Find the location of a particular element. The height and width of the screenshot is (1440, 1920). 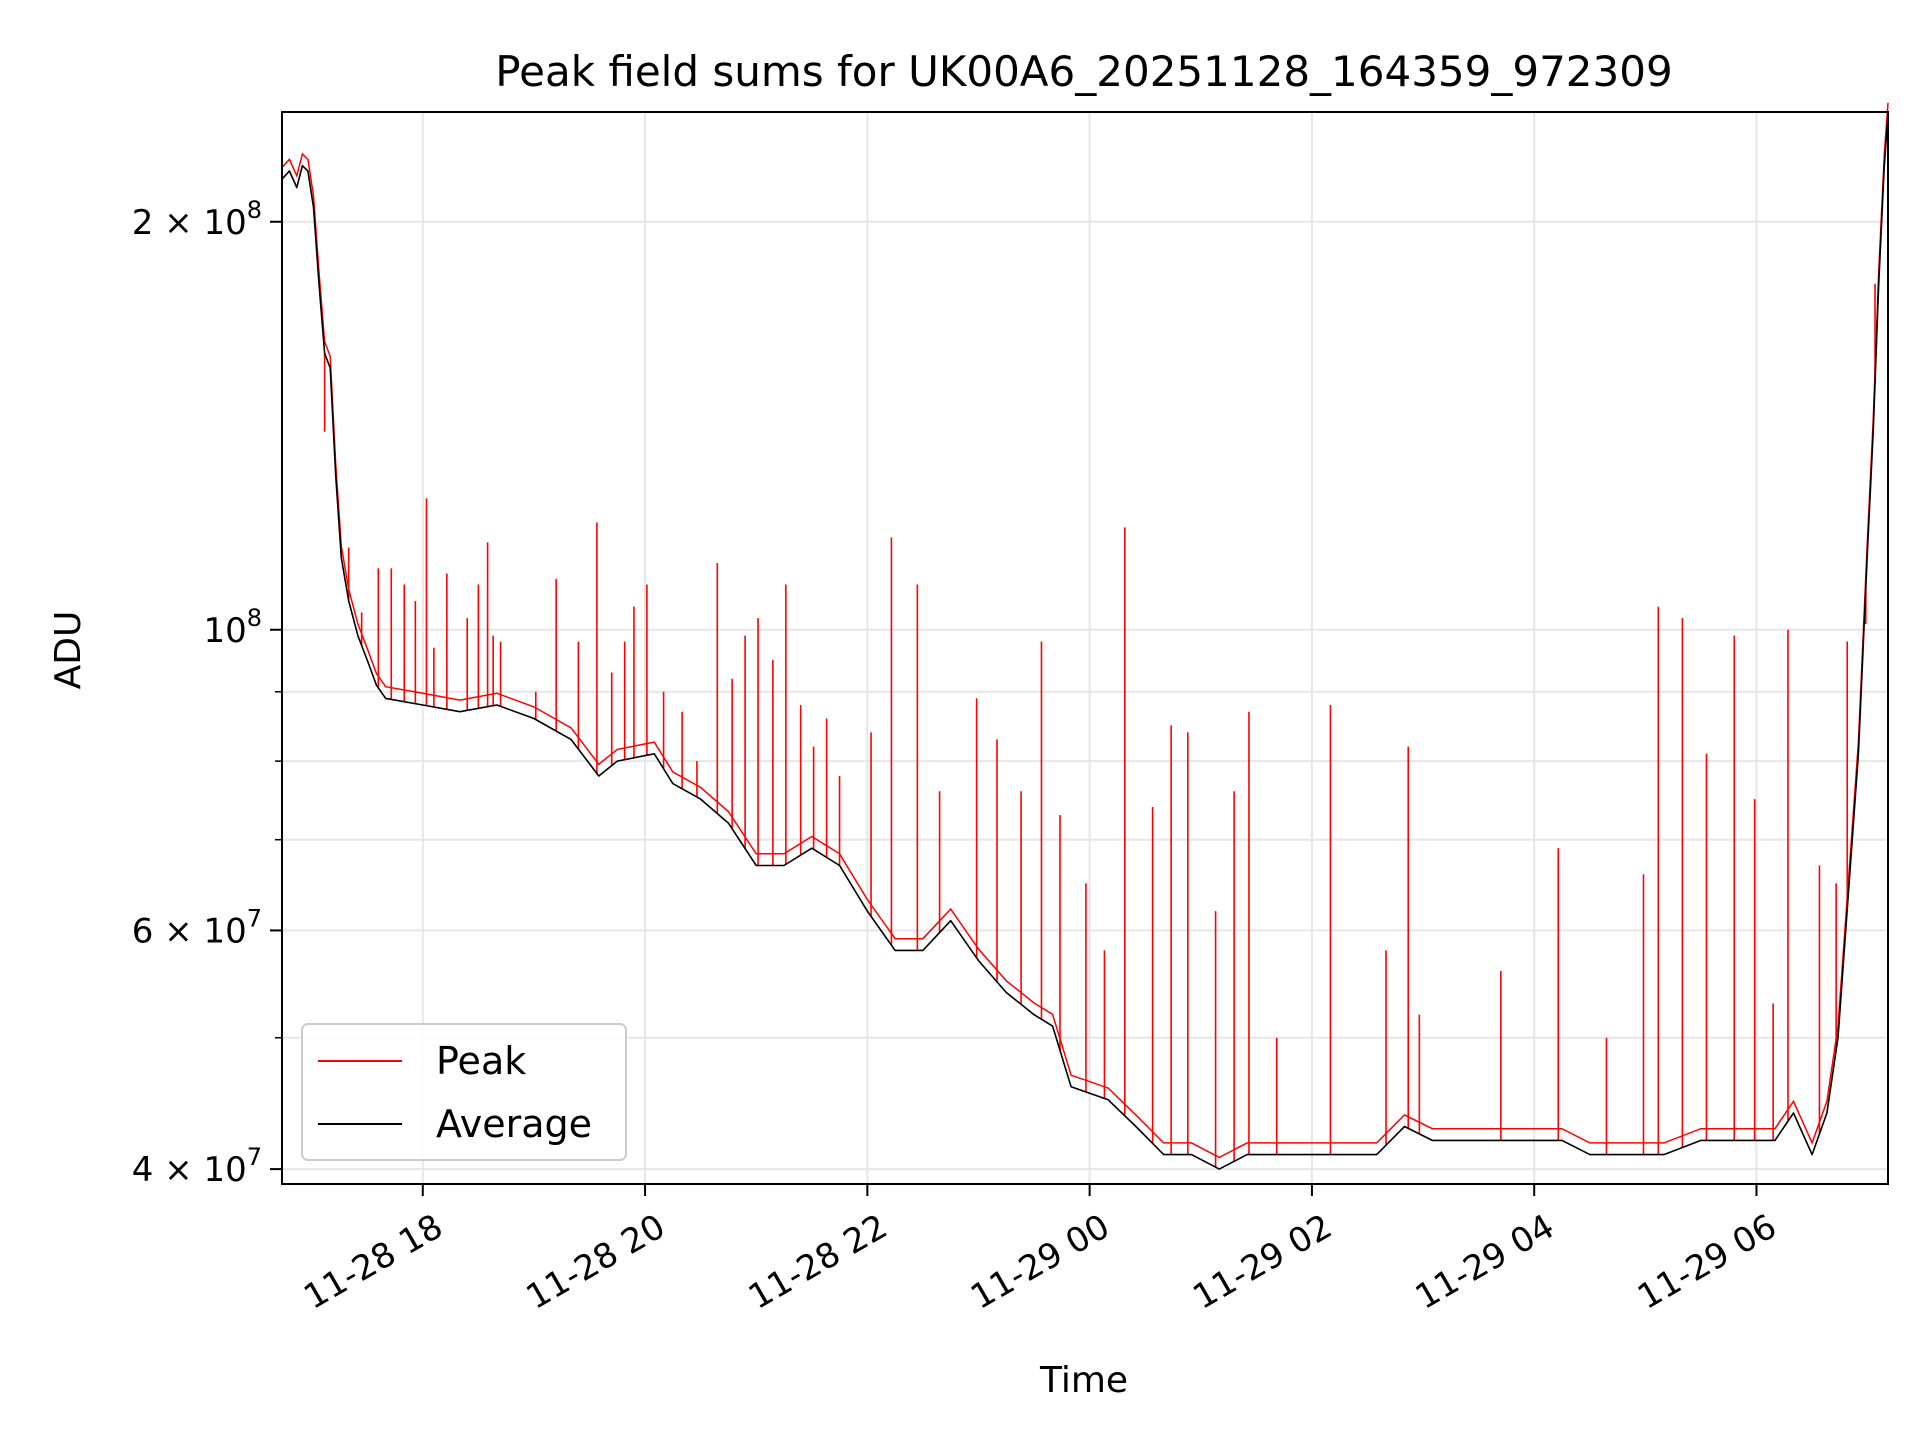

y-axis-label: ADU is located at coordinates (68, 650).